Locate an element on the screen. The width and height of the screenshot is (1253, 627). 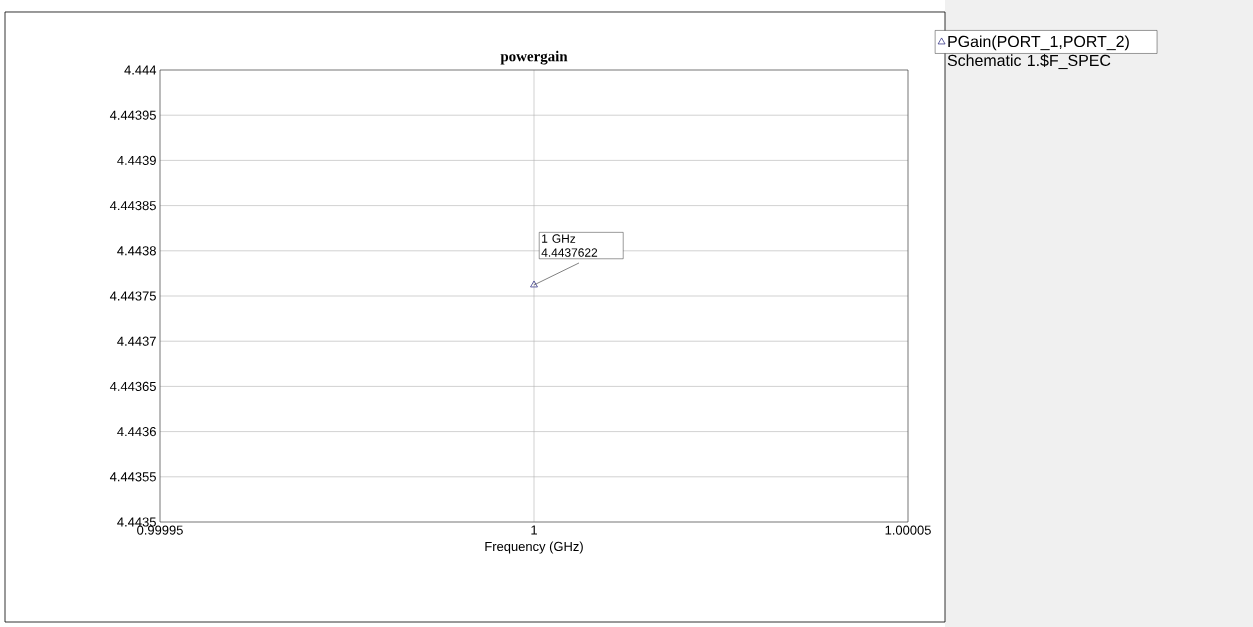
y-tick-label: 4.44395 is located at coordinates (132, 115).